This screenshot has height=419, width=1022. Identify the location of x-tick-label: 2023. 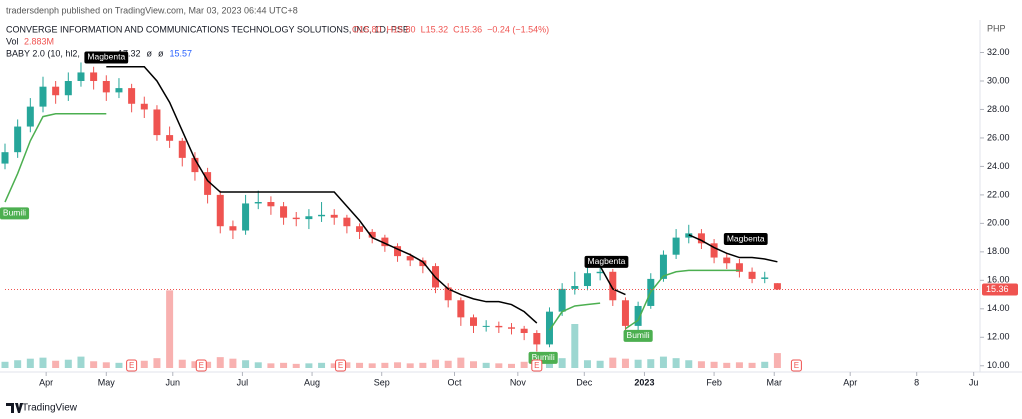
(644, 382).